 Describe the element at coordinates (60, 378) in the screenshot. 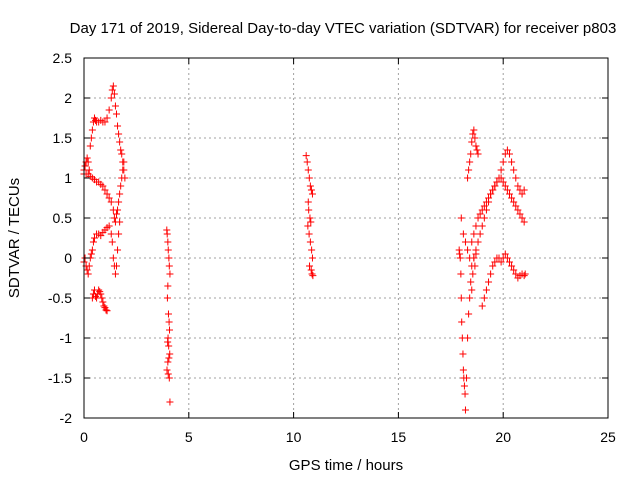

I see `y-tick-label: -1.5` at that location.